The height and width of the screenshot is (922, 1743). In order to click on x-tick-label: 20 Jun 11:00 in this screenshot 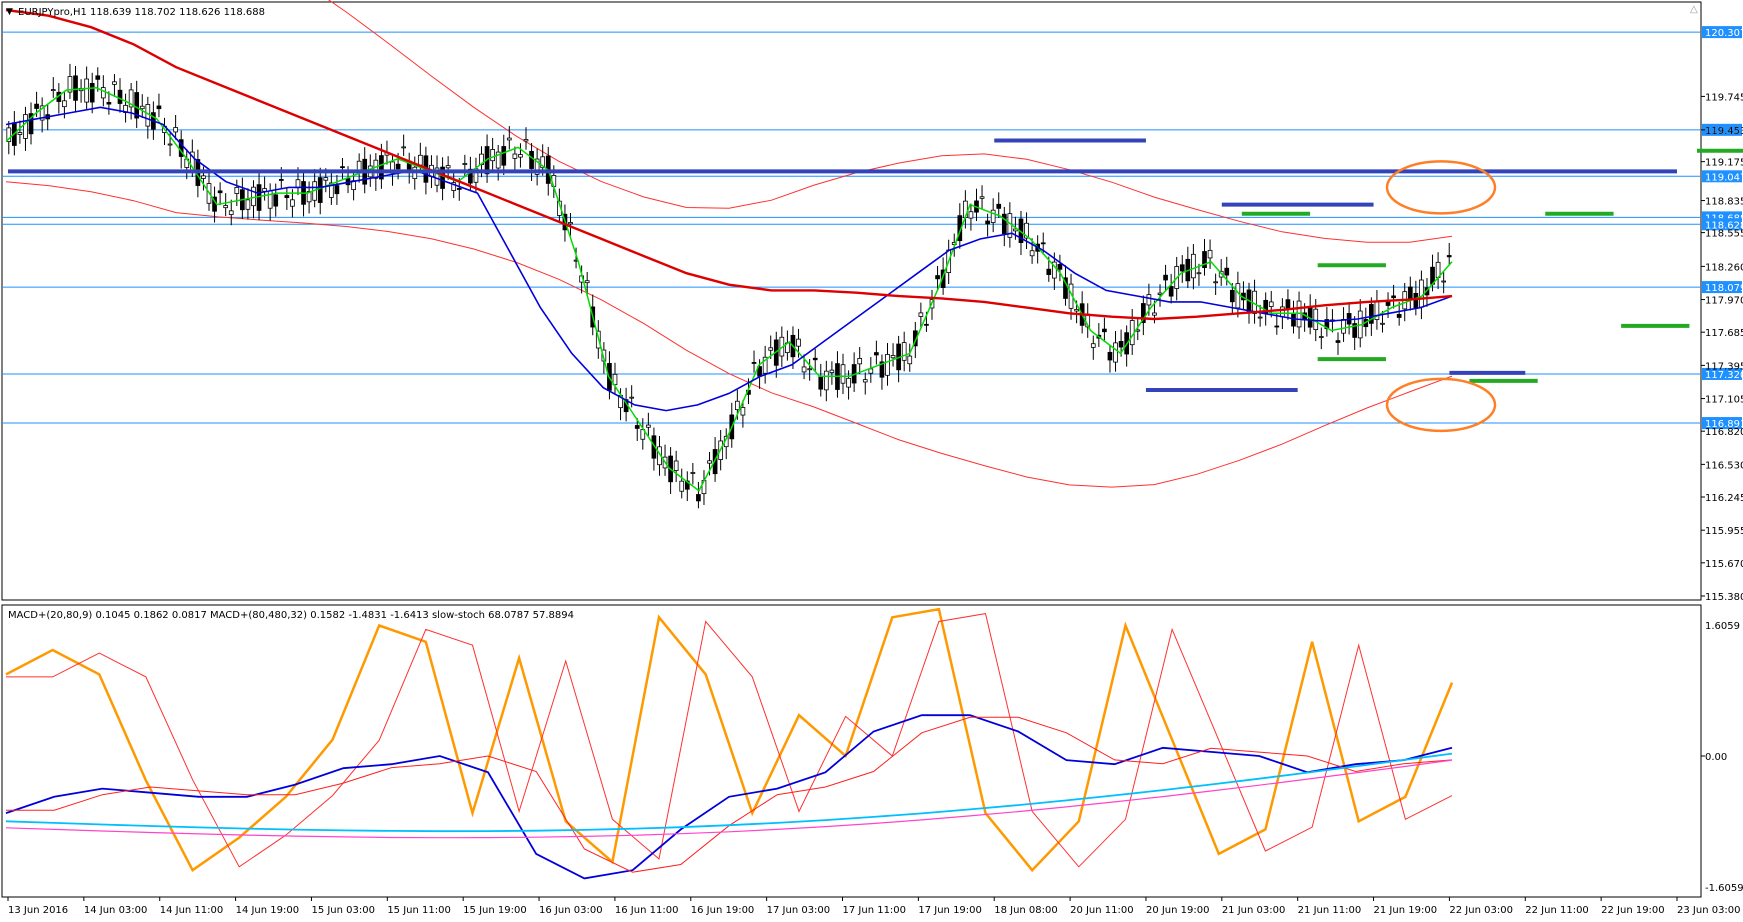, I will do `click(1102, 910)`.